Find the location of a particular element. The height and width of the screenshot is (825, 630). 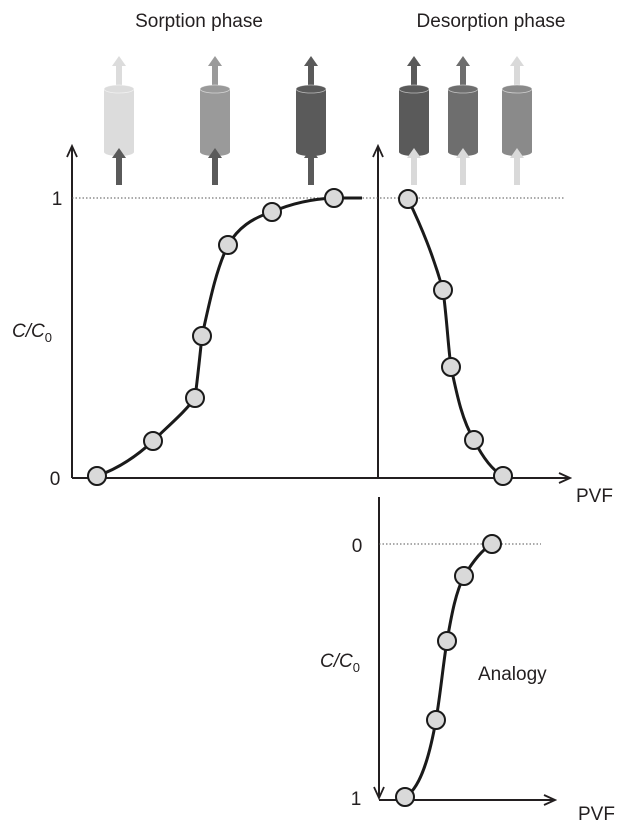

lower-y-tick-zero: 0 is located at coordinates (357, 546).